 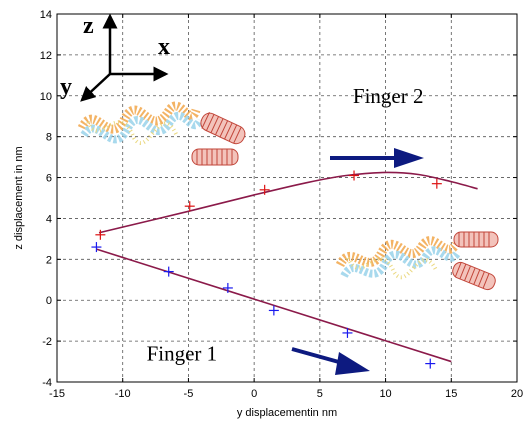 What do you see at coordinates (287, 413) in the screenshot?
I see `x-axis-label: y displacementin nm` at bounding box center [287, 413].